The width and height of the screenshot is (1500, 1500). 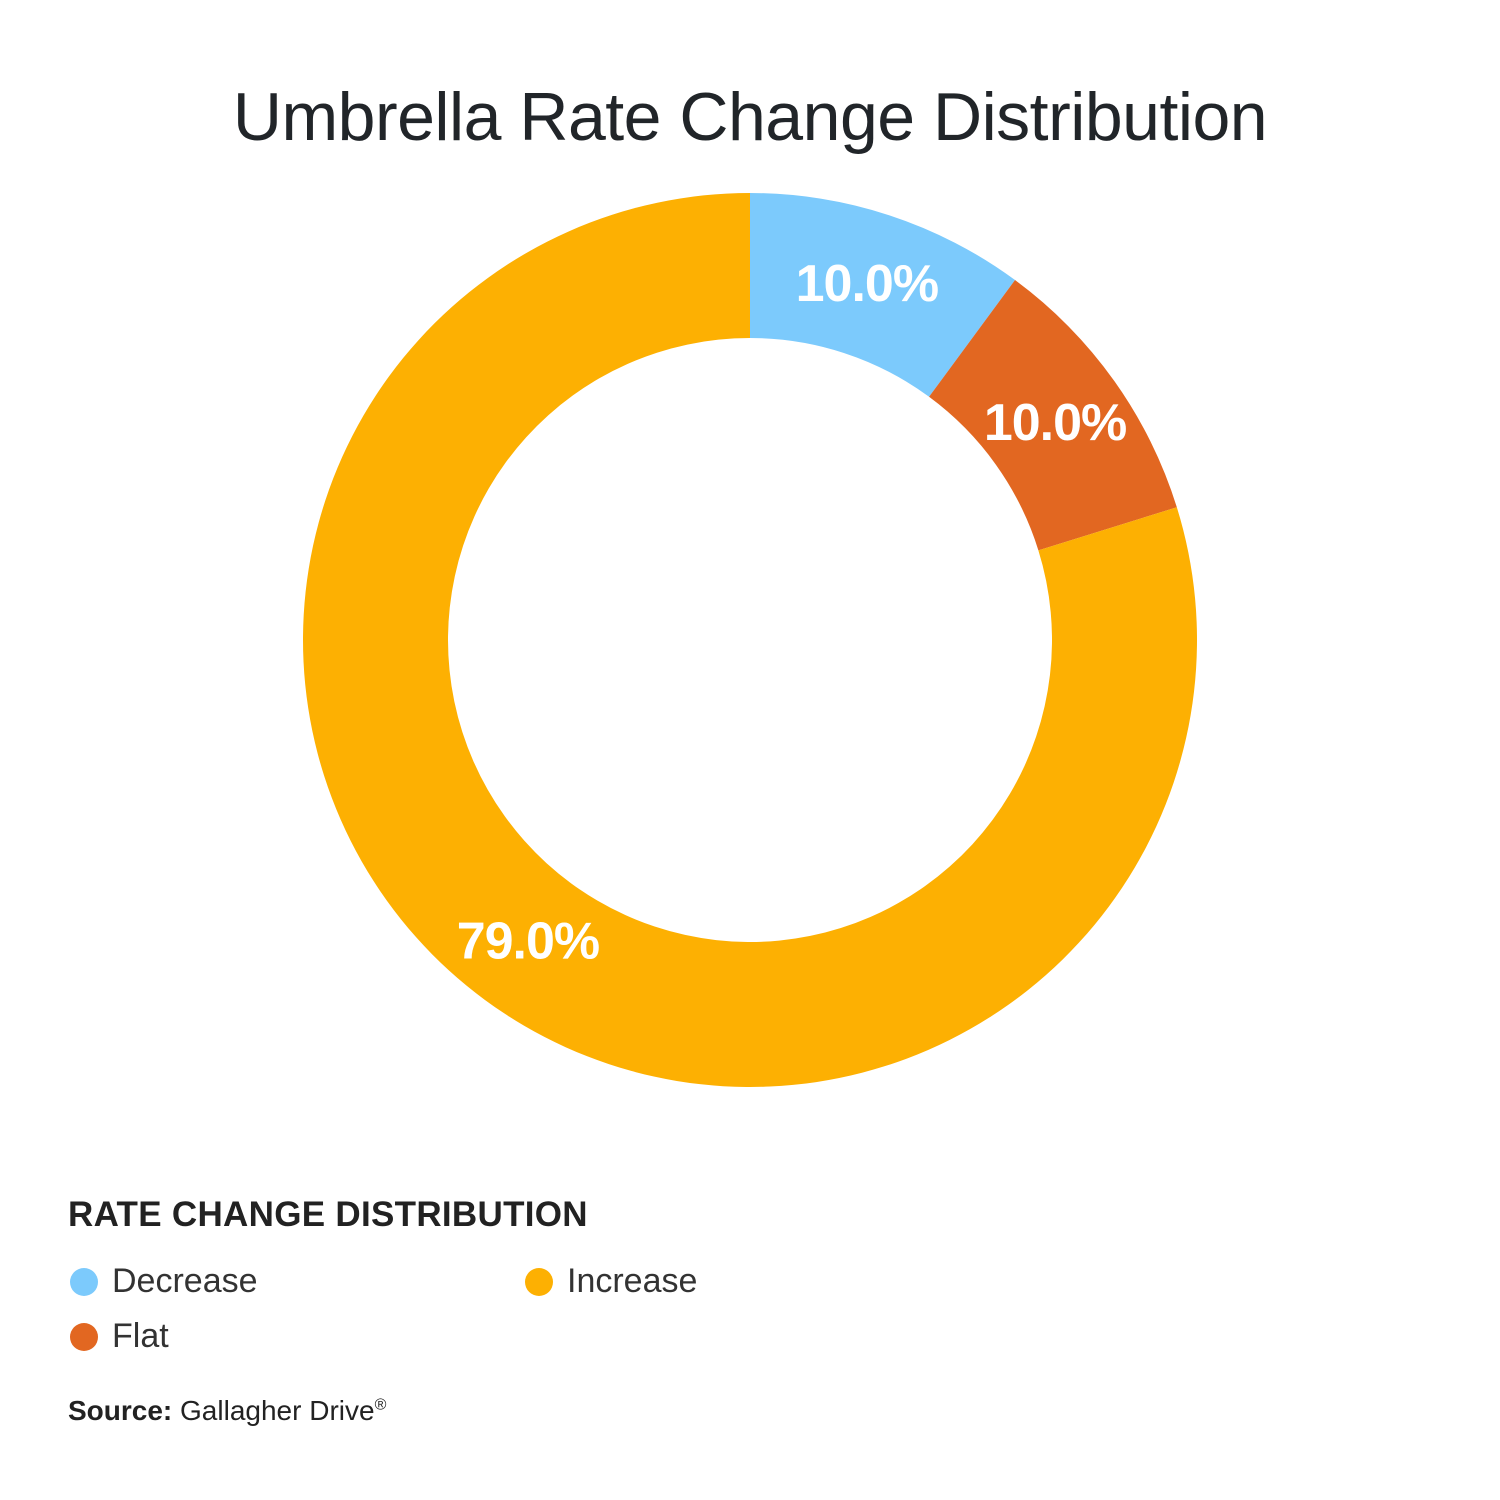 I want to click on chart-title: Umbrella Rate Change Distribution, so click(x=750, y=117).